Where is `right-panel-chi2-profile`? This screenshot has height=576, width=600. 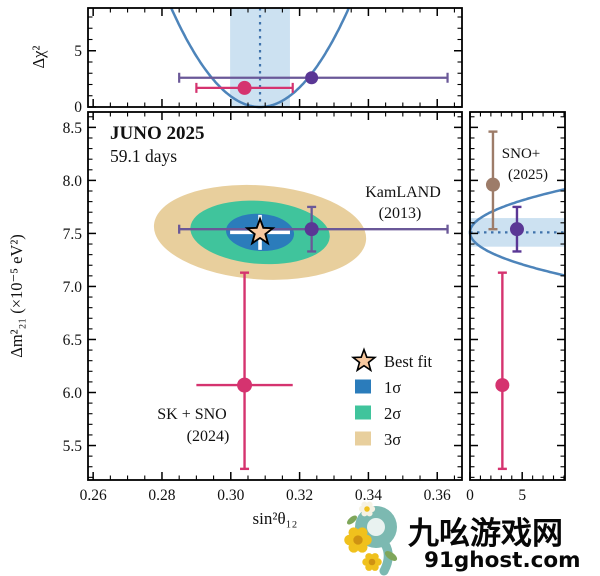
right-panel-chi2-profile is located at coordinates (517, 300).